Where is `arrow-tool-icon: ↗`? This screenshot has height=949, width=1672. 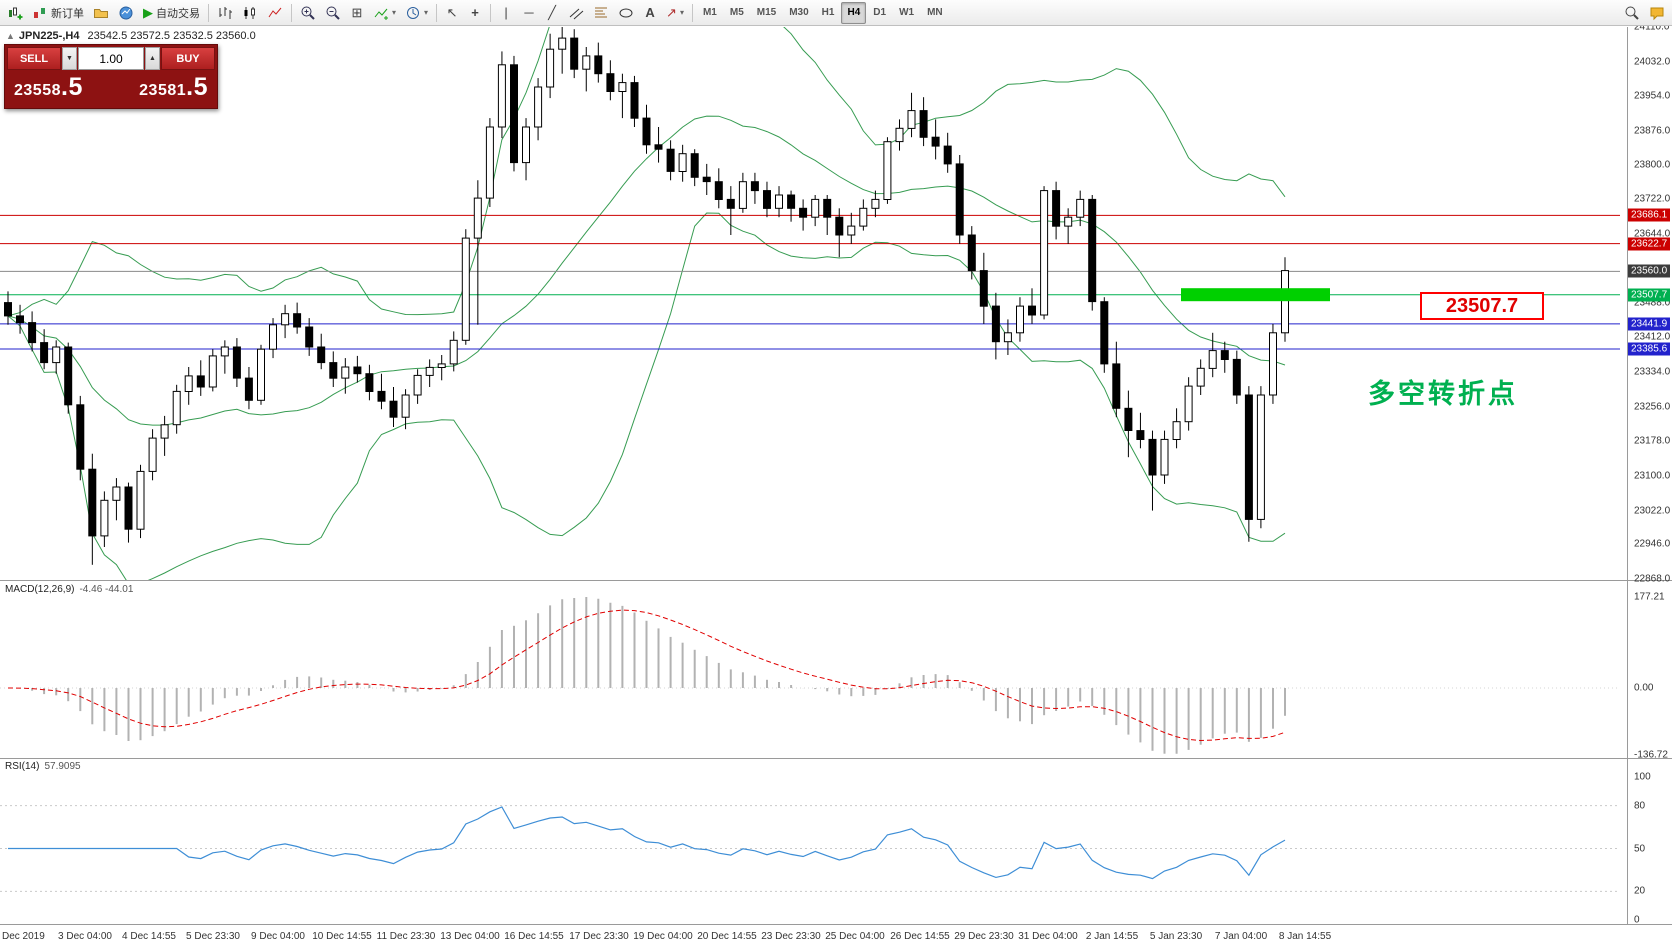 arrow-tool-icon: ↗ is located at coordinates (671, 12).